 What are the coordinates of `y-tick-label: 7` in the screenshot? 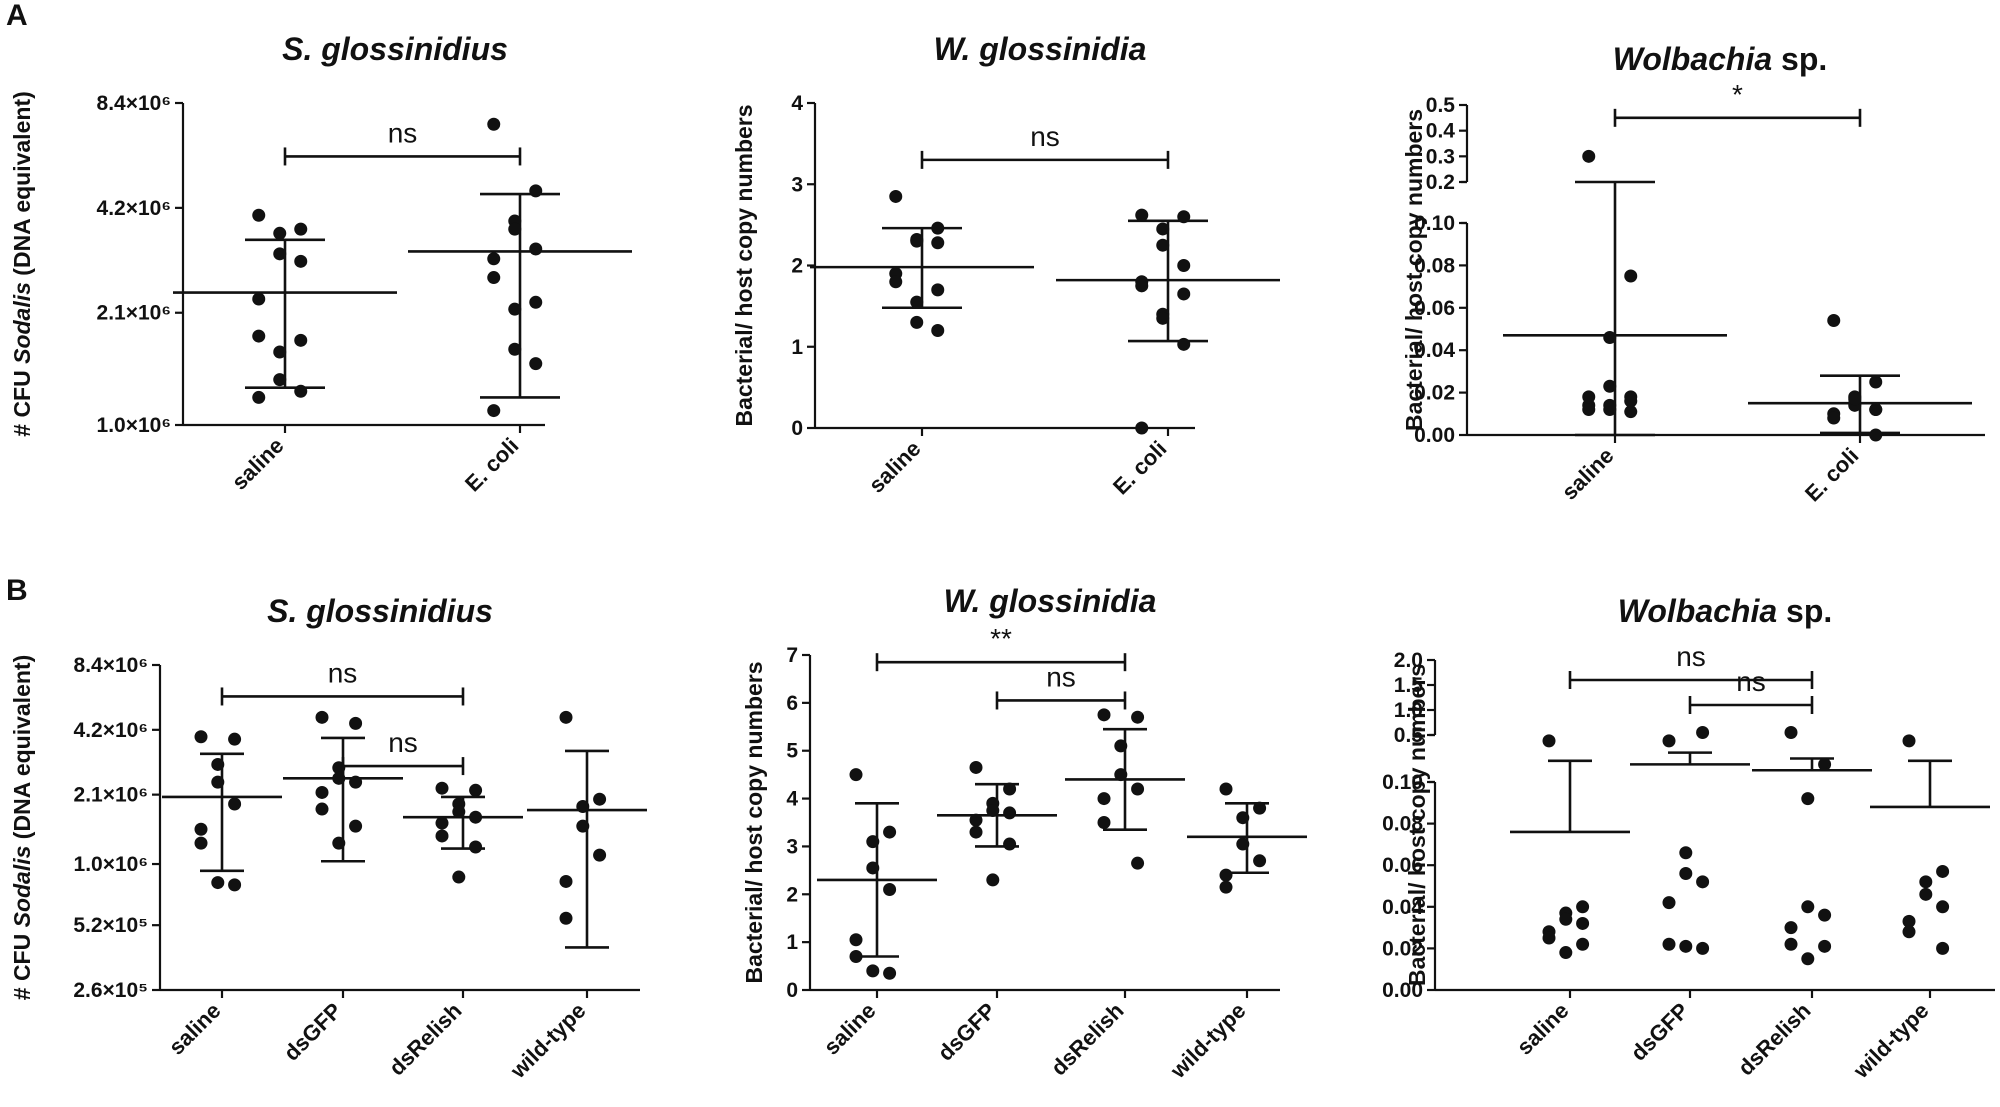 It's located at (792, 655).